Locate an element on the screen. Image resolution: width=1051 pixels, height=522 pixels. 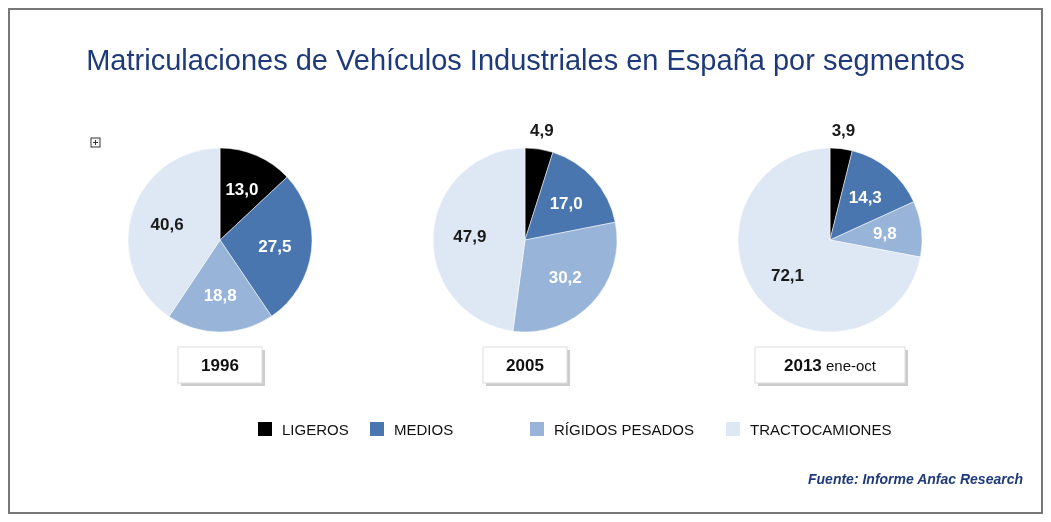
text: 2005 is located at coordinates (525, 365).